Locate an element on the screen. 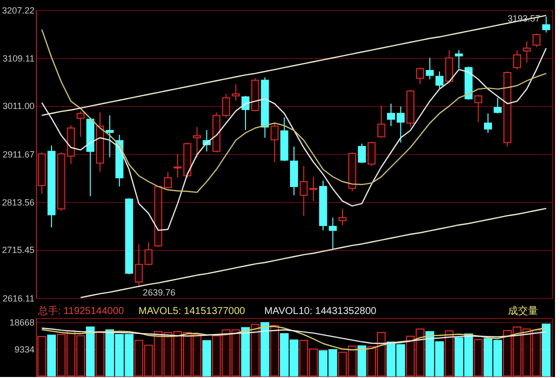 Image resolution: width=560 pixels, height=378 pixels. y-tick-label: 3109.11 is located at coordinates (18, 58).